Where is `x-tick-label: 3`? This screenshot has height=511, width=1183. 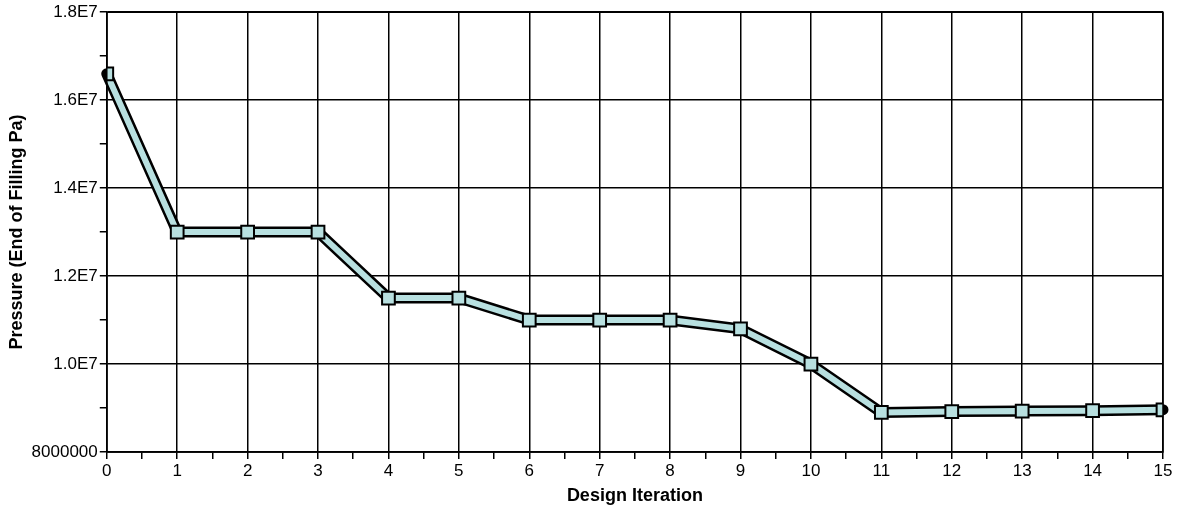
x-tick-label: 3 is located at coordinates (318, 470).